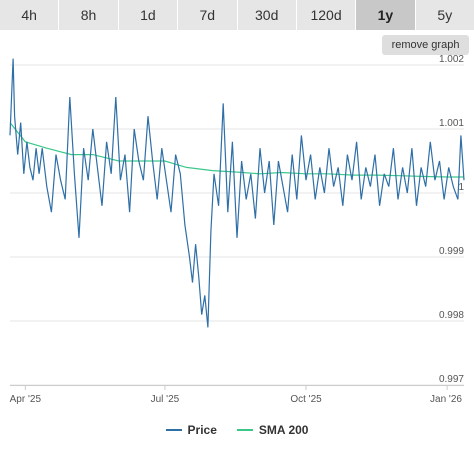 The height and width of the screenshot is (455, 474). I want to click on legend-label-price: Price, so click(202, 430).